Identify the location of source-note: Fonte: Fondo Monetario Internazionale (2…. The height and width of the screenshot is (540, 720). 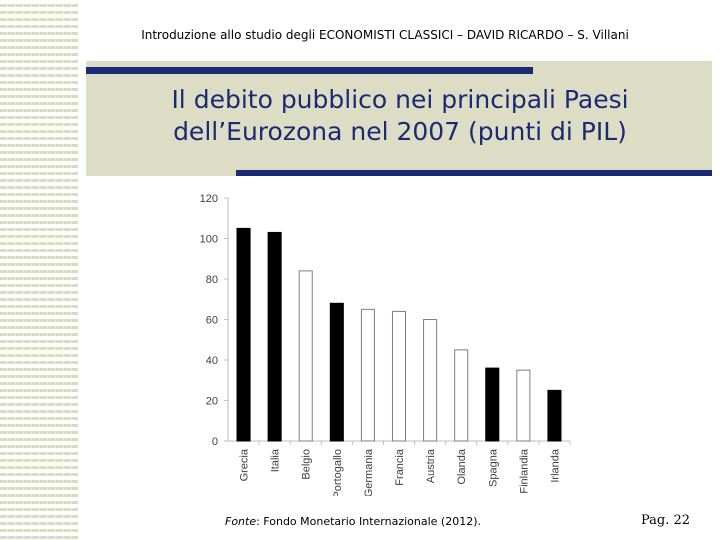
(353, 521).